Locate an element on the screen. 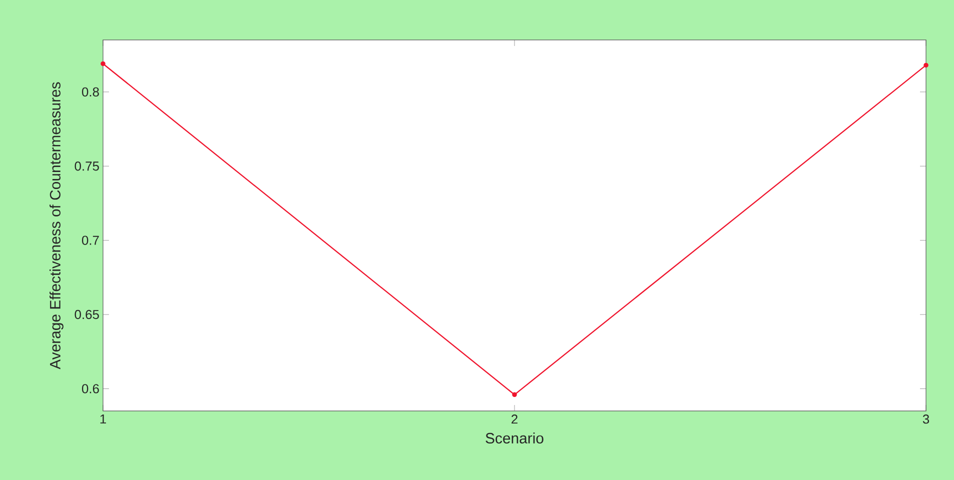  y-tick-label: 0.7 is located at coordinates (90, 240).